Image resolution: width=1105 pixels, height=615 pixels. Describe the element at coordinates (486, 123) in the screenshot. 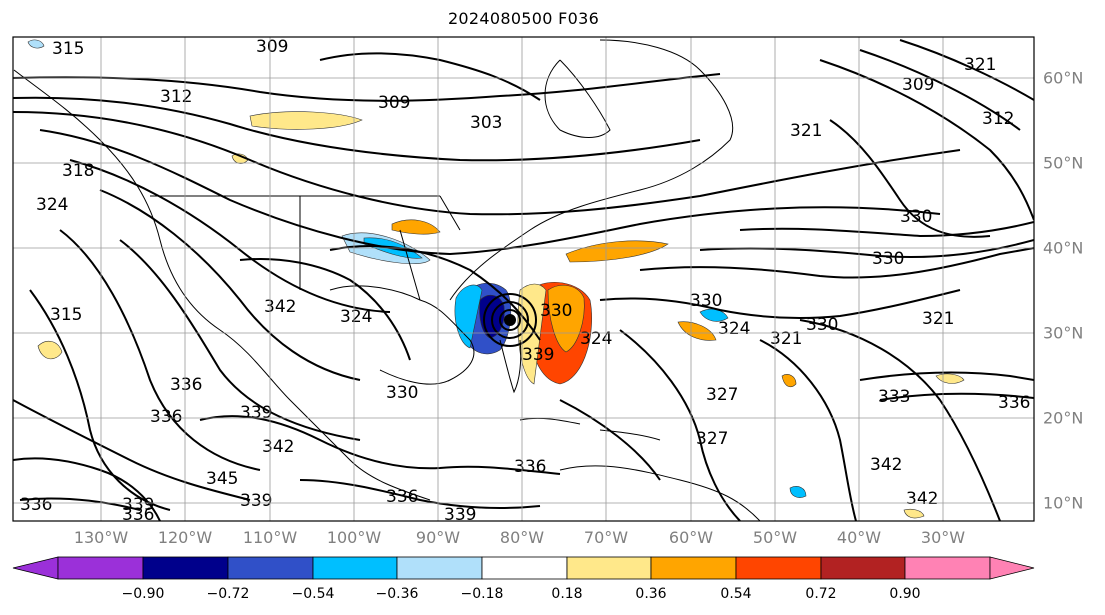

I see `contour-label: 303` at that location.